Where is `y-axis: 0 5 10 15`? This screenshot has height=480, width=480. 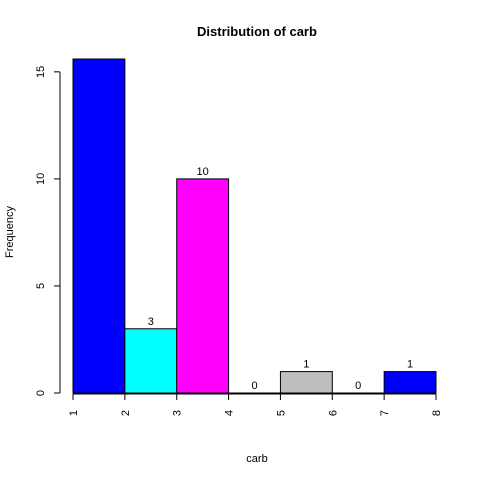
y-axis: 0 5 10 15 is located at coordinates (48, 231).